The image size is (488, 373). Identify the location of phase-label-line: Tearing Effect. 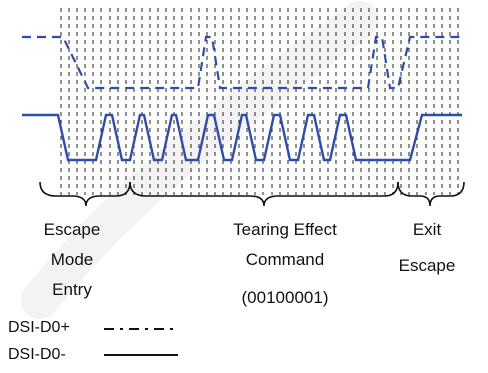
(285, 229).